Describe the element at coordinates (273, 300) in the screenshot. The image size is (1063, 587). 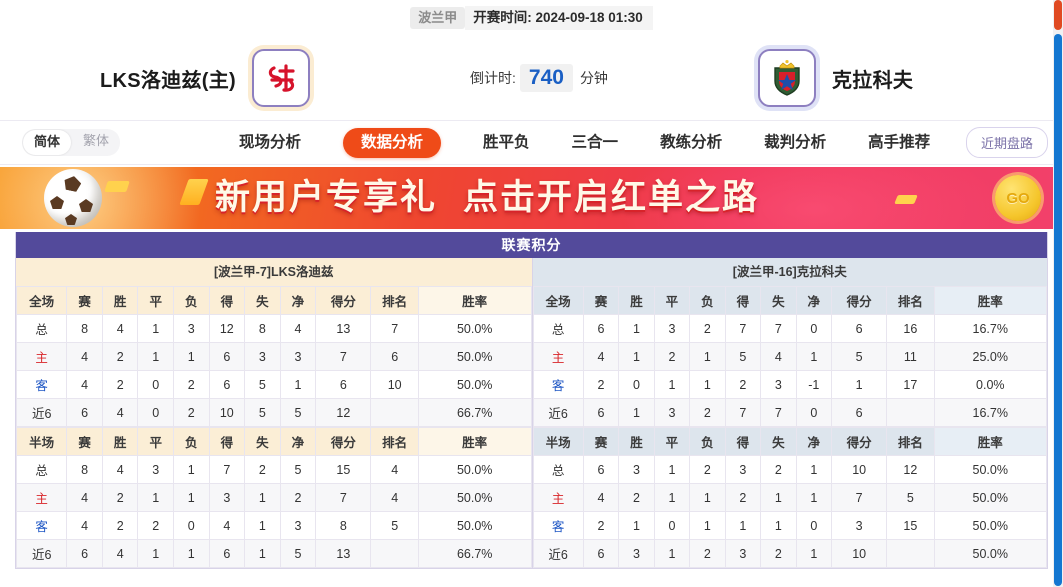
I see `table-header-row: 全场赛胜平负得失净得分 排名 胜率` at that location.